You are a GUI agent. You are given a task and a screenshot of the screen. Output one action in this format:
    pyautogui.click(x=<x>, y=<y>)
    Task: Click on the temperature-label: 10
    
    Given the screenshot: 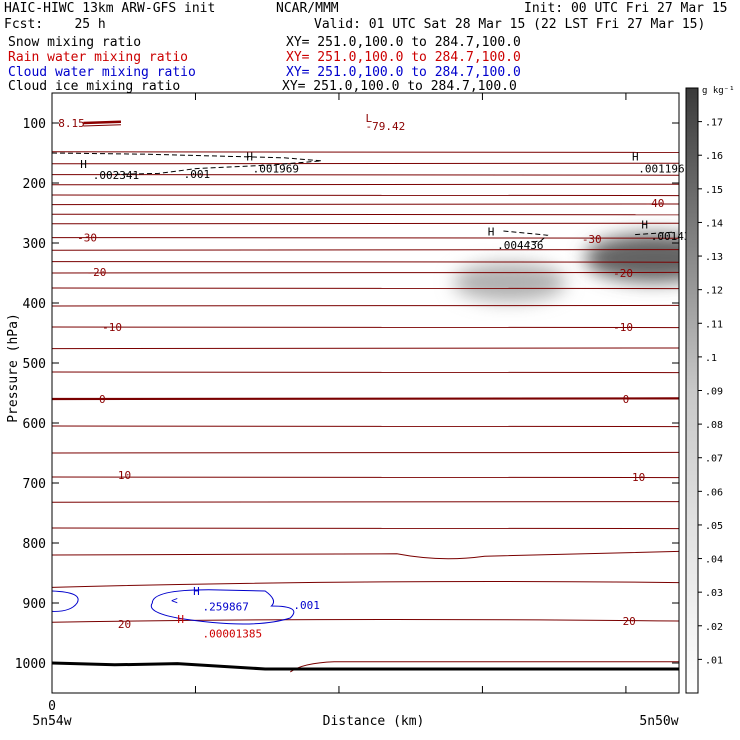 What is the action you would take?
    pyautogui.click(x=124, y=475)
    